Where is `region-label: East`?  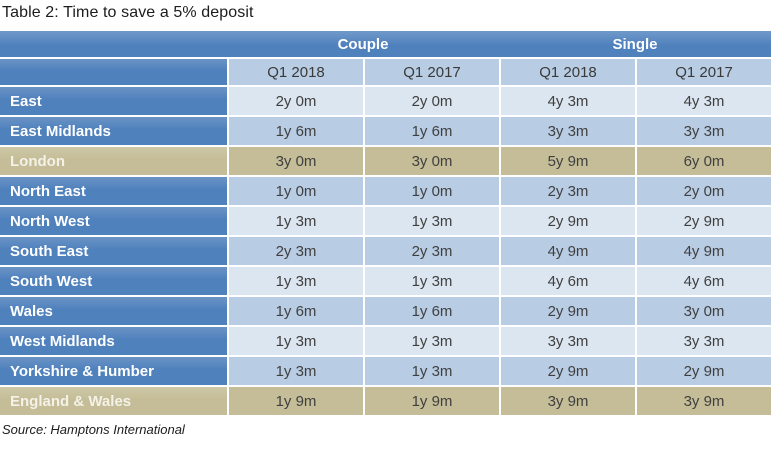 region-label: East is located at coordinates (113, 102).